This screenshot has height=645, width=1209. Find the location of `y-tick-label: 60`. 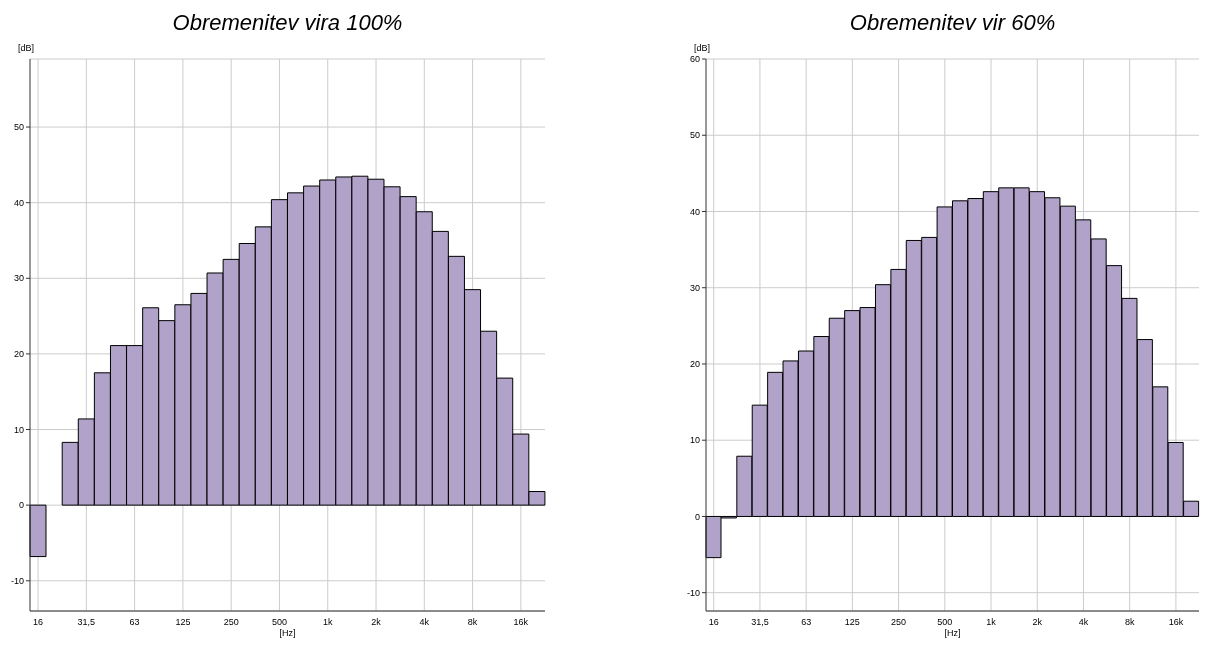

y-tick-label: 60 is located at coordinates (694, 59).